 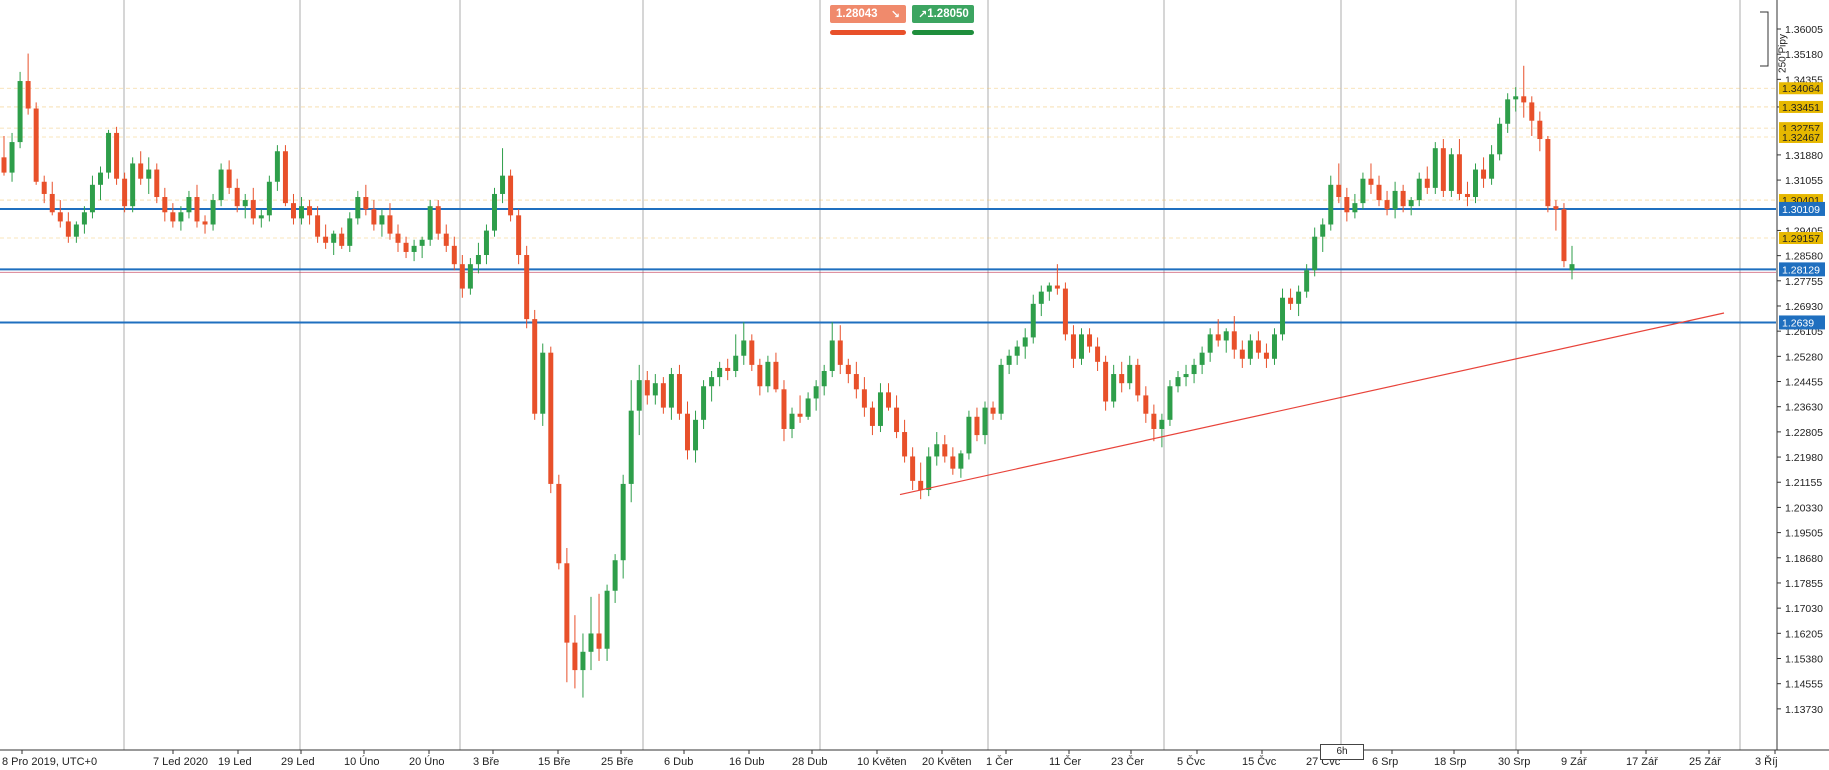 I want to click on y-tick-label: 1.31055, so click(x=1804, y=181).